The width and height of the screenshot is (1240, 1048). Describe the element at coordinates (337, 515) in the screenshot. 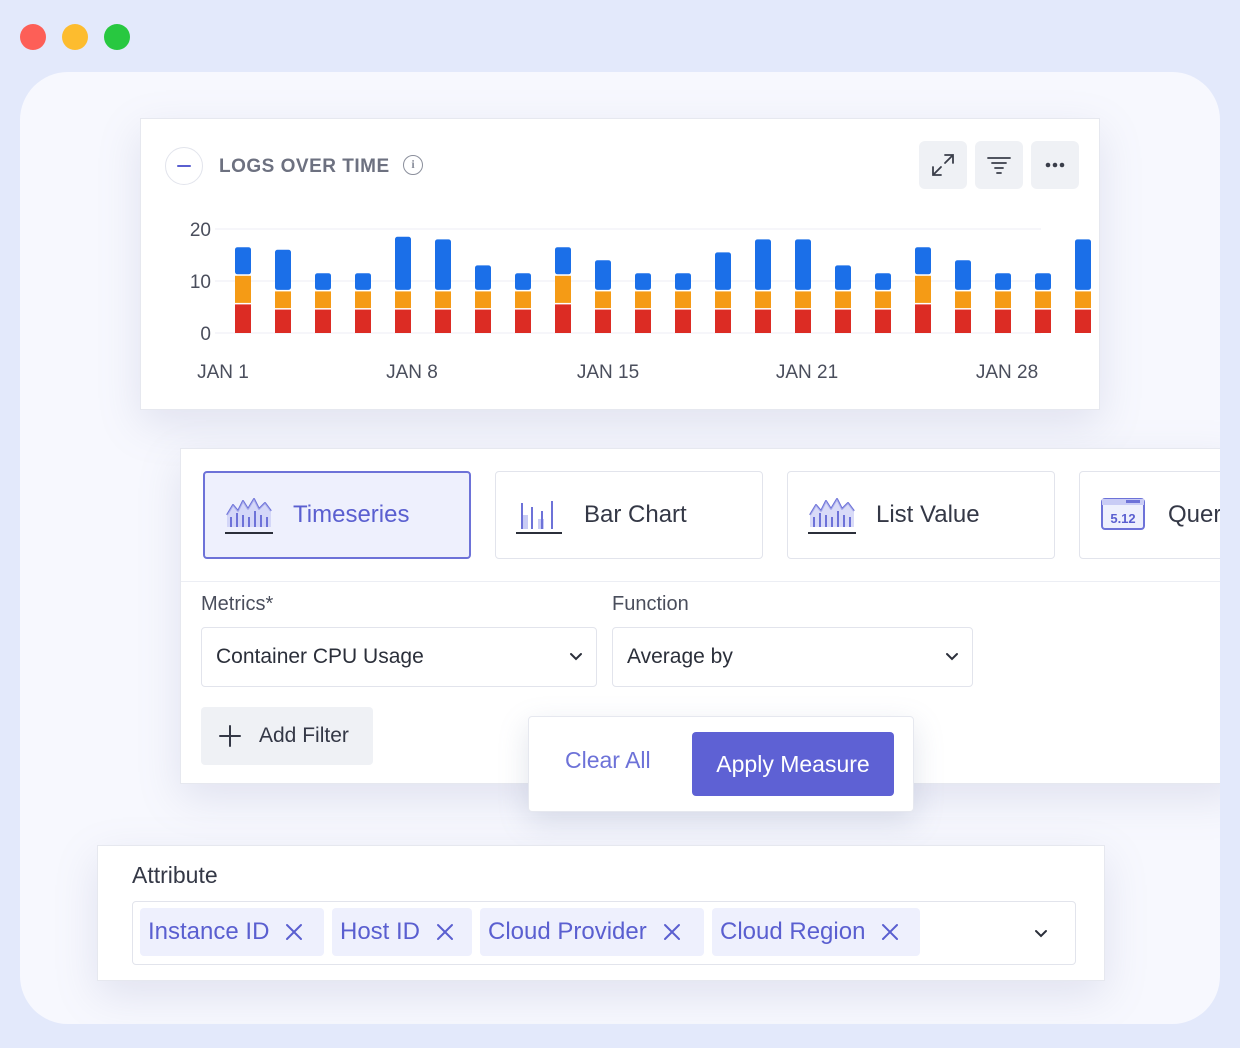

I see `tab-timeseries: Timeseries` at that location.